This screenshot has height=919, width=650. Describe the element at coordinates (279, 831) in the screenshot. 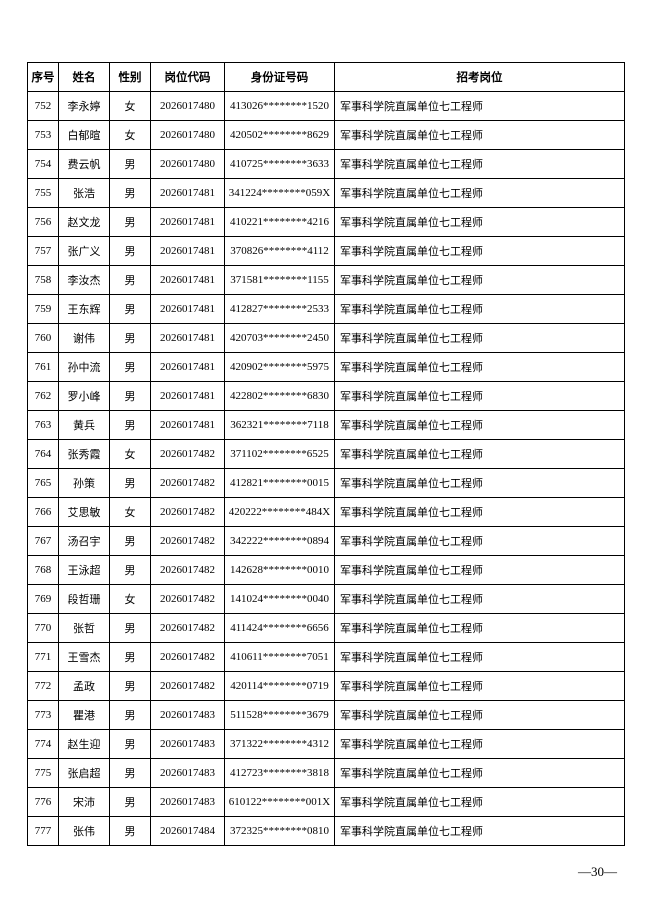

I see `table-cell: 372325********0810` at that location.